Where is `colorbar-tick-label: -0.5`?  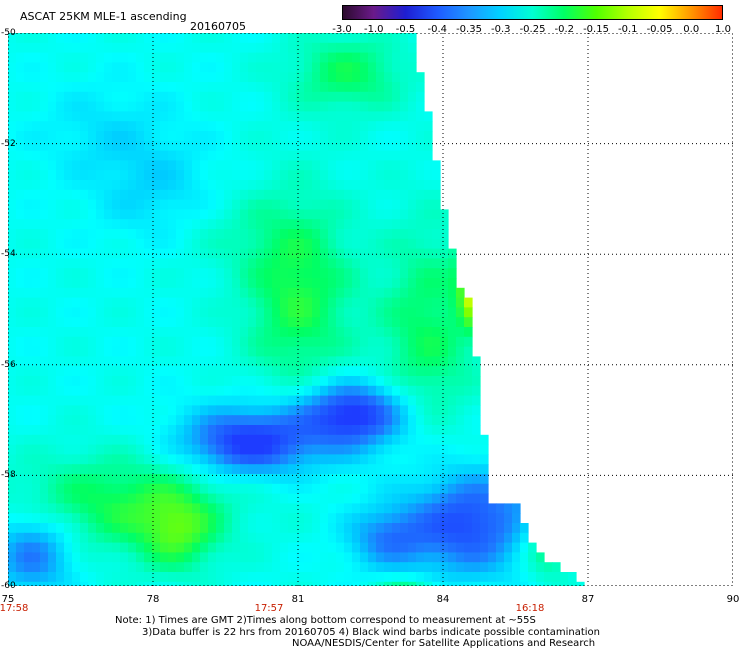 colorbar-tick-label: -0.5 is located at coordinates (405, 29).